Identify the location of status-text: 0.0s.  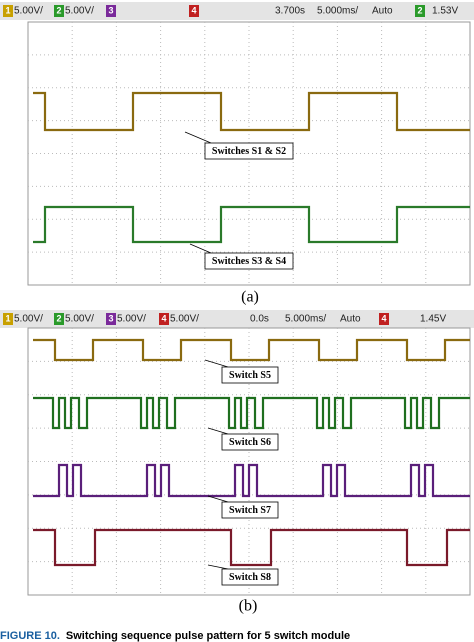
(259, 319).